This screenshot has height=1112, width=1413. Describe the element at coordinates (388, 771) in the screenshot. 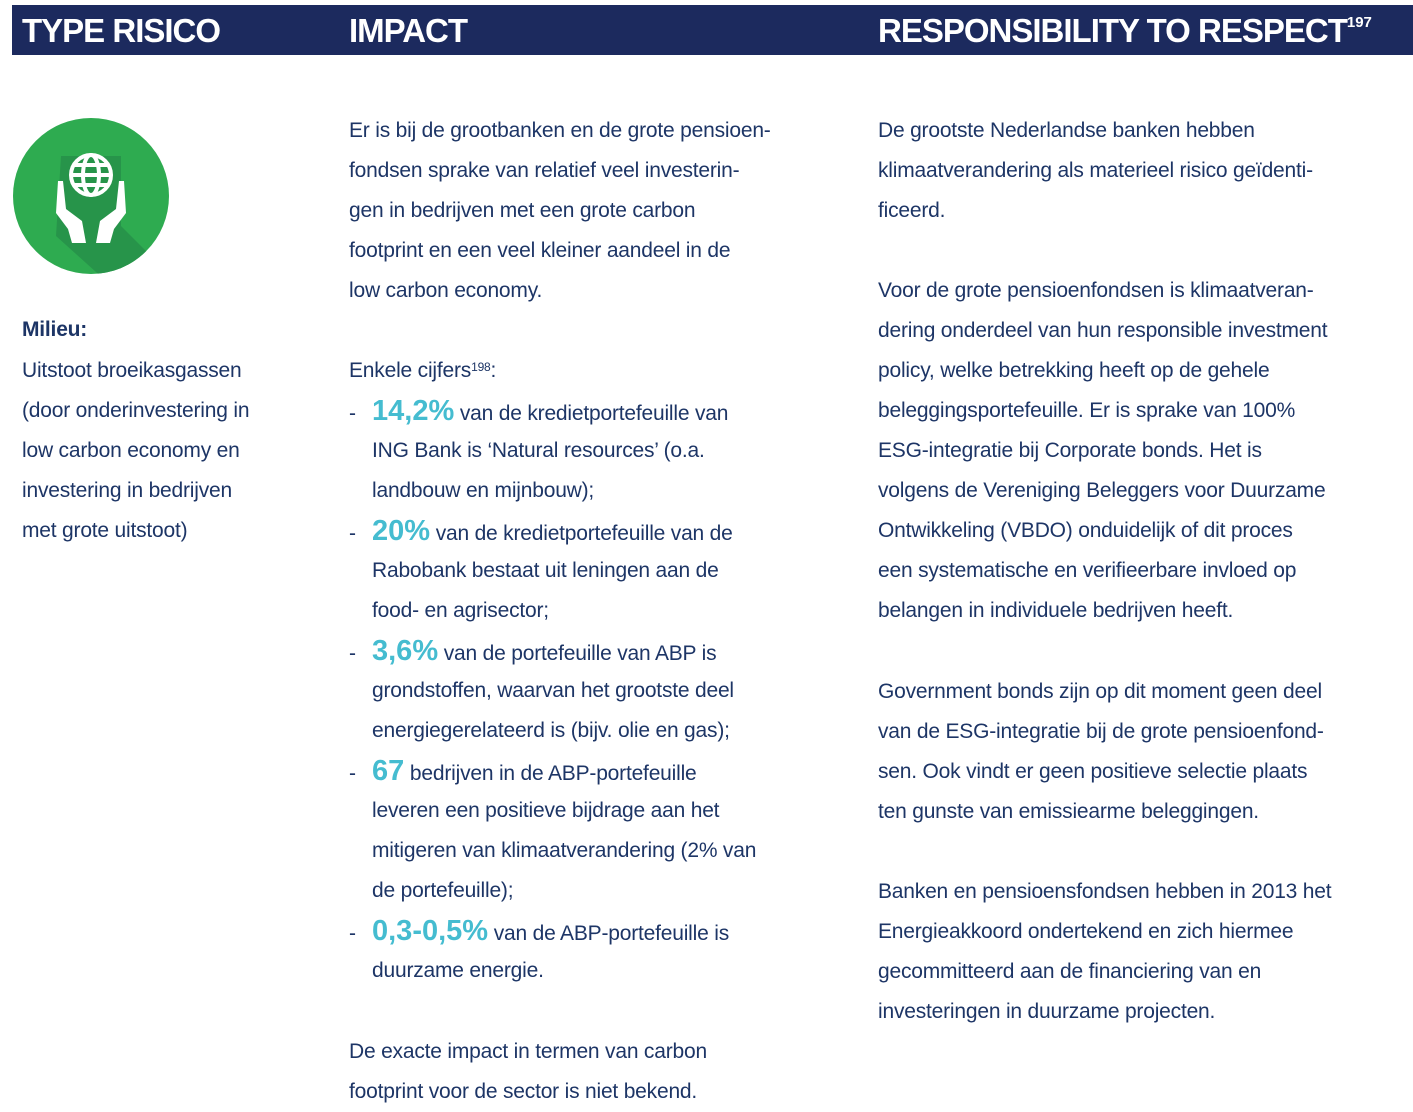

I see `figure-value: 67` at that location.